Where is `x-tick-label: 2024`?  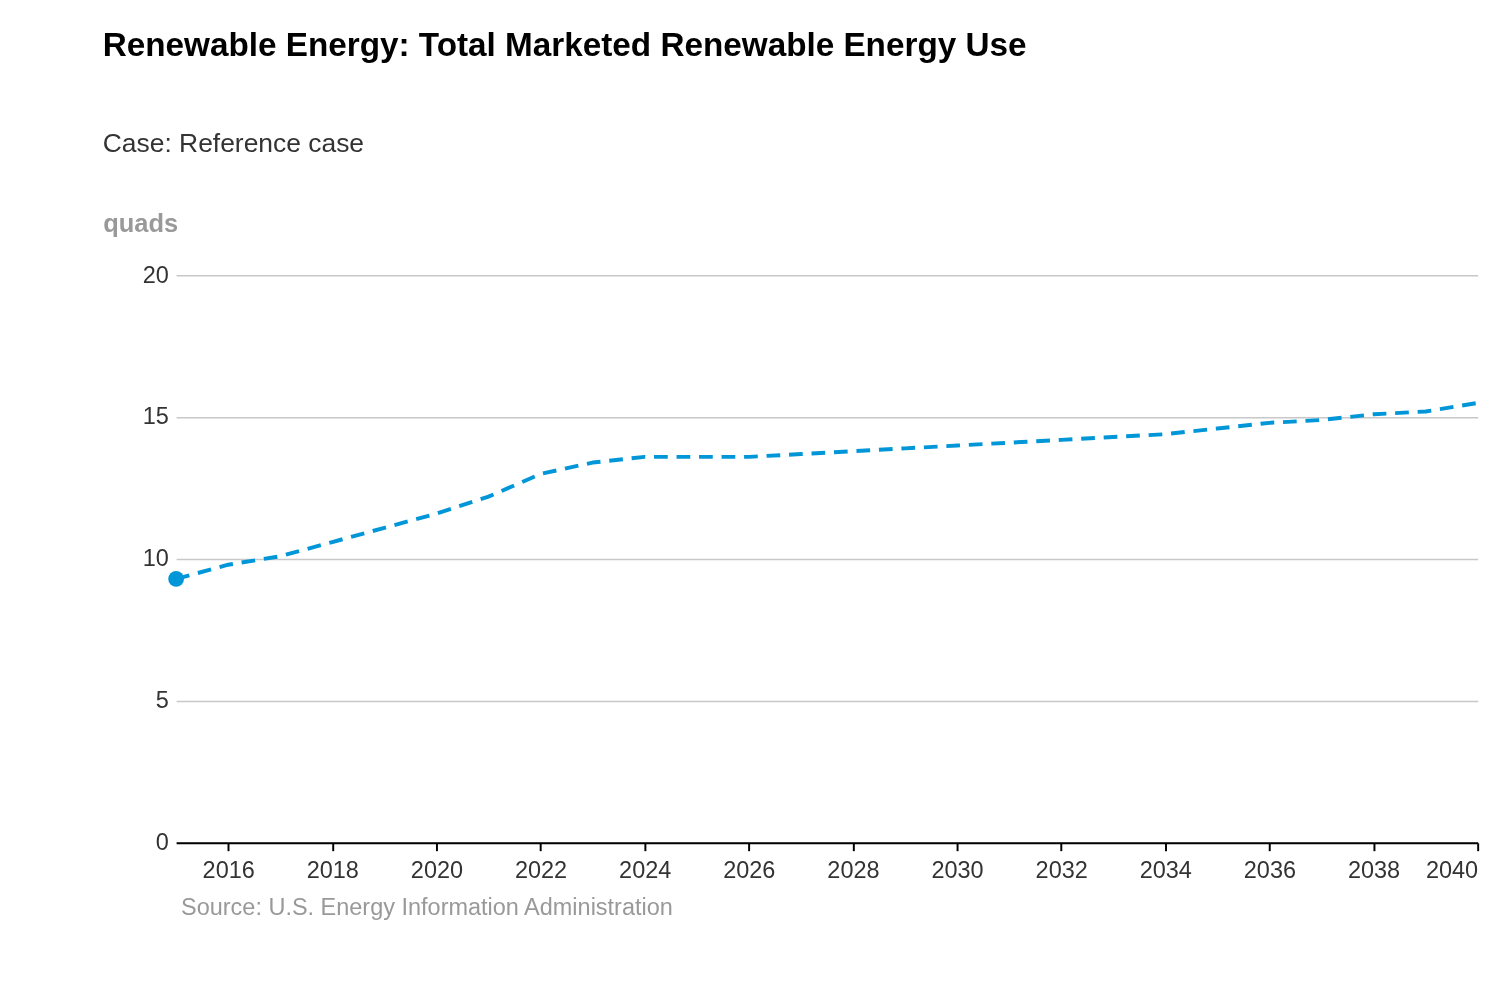 x-tick-label: 2024 is located at coordinates (645, 869).